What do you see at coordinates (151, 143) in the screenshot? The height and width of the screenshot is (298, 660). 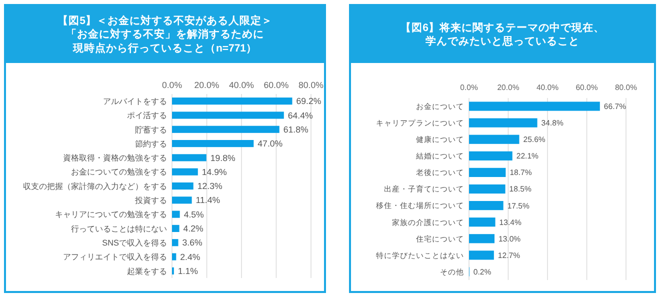 I see `y-tick-label: 節約する` at bounding box center [151, 143].